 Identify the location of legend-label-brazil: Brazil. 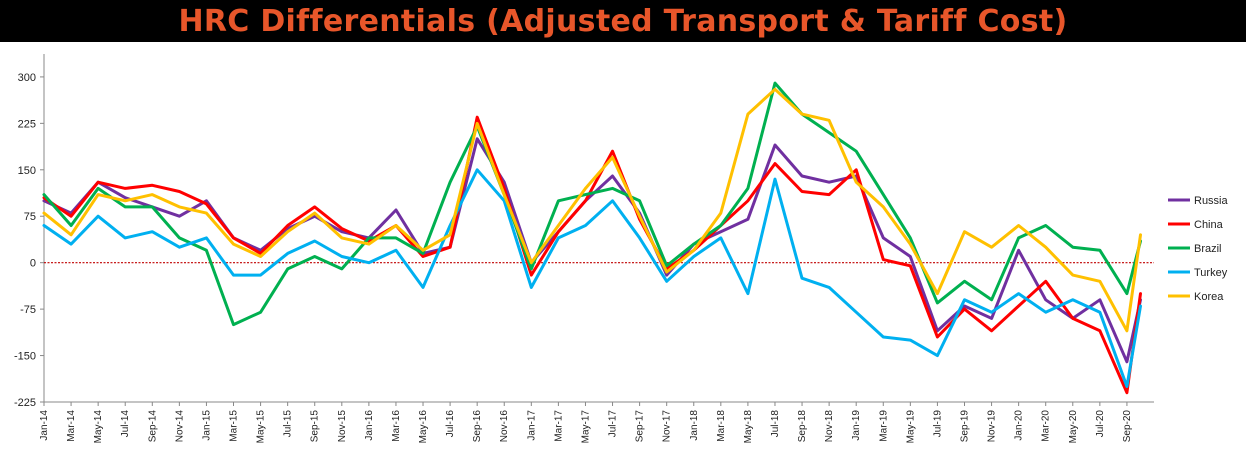
(1208, 249).